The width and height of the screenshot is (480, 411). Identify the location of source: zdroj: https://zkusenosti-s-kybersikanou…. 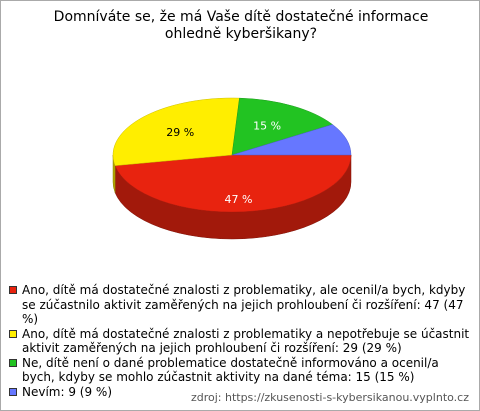
(329, 397).